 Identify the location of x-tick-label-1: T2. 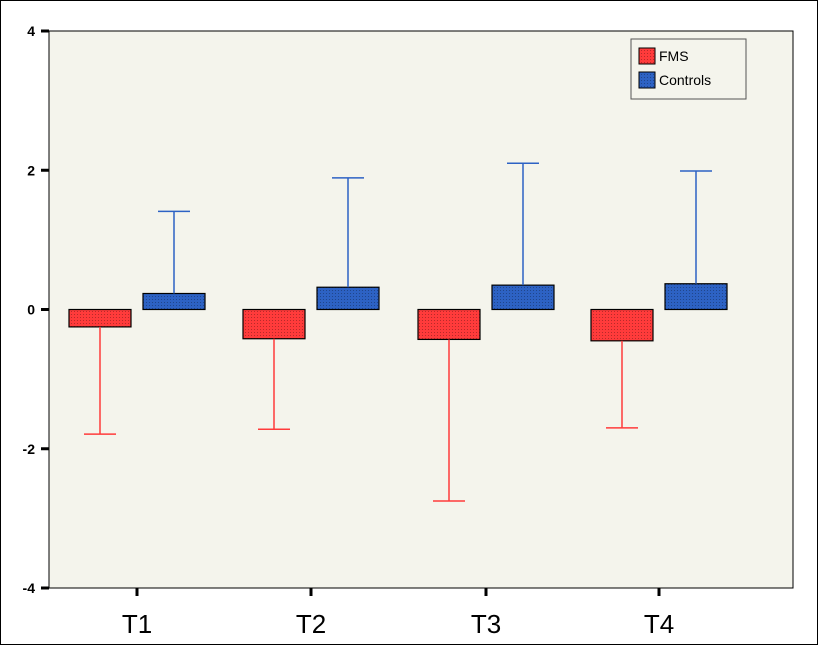
(311, 624).